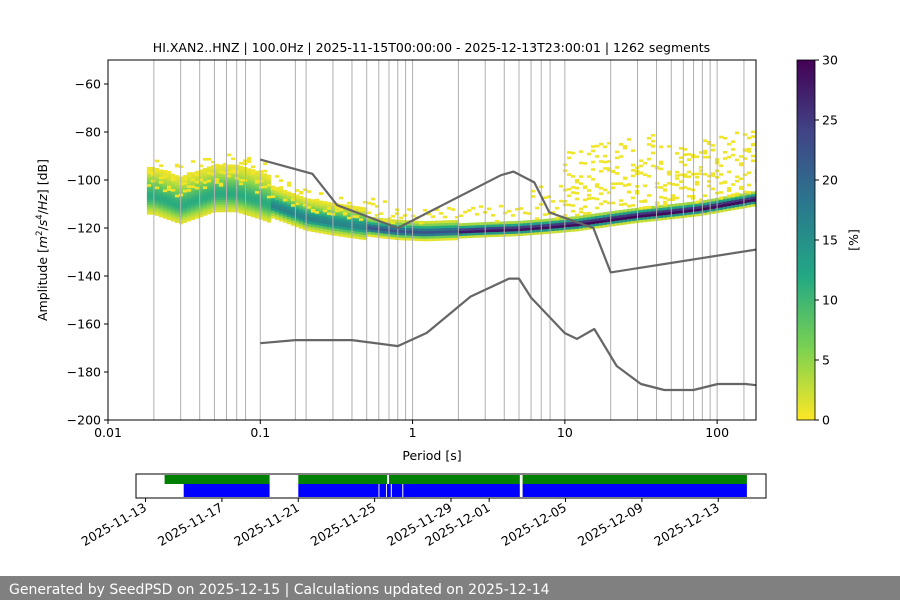  What do you see at coordinates (190, 524) in the screenshot?
I see `timeline-tick-label: 2025-11-17` at bounding box center [190, 524].